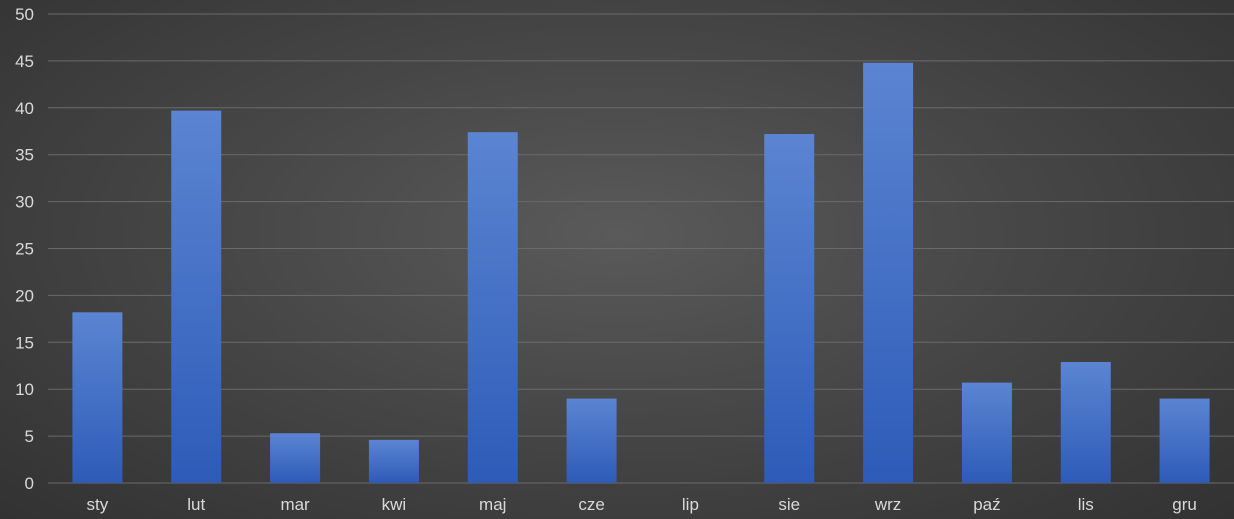  Describe the element at coordinates (1086, 504) in the screenshot. I see `x-tick-label: lis` at that location.